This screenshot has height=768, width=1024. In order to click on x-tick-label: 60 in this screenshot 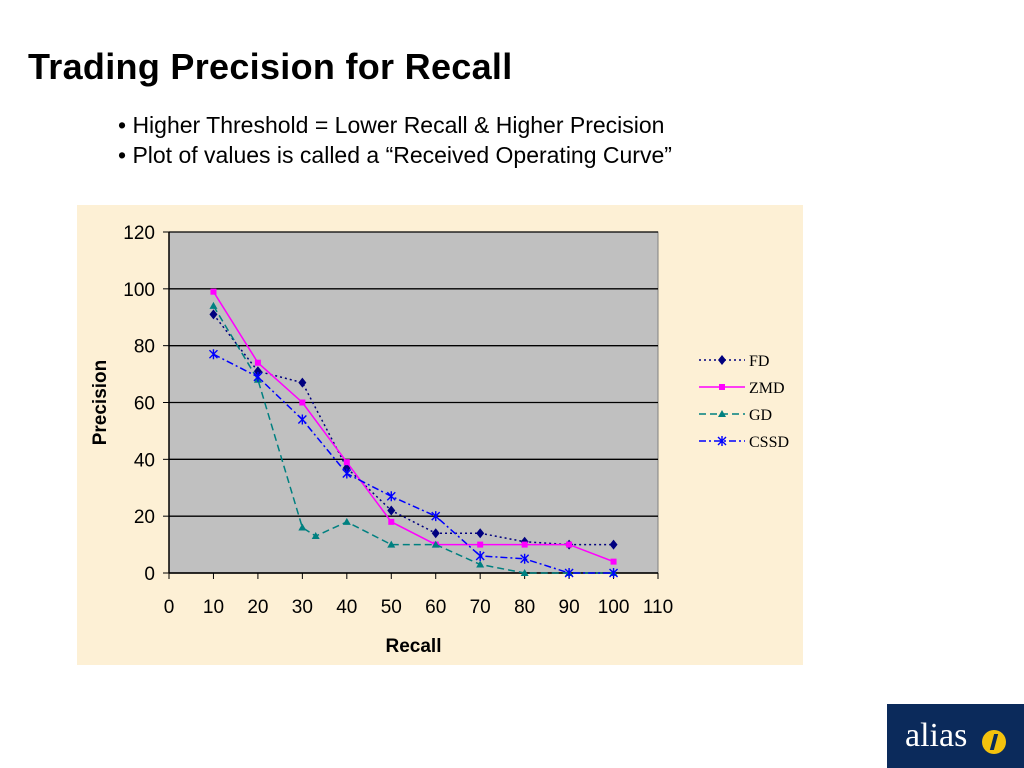, I will do `click(435, 607)`.